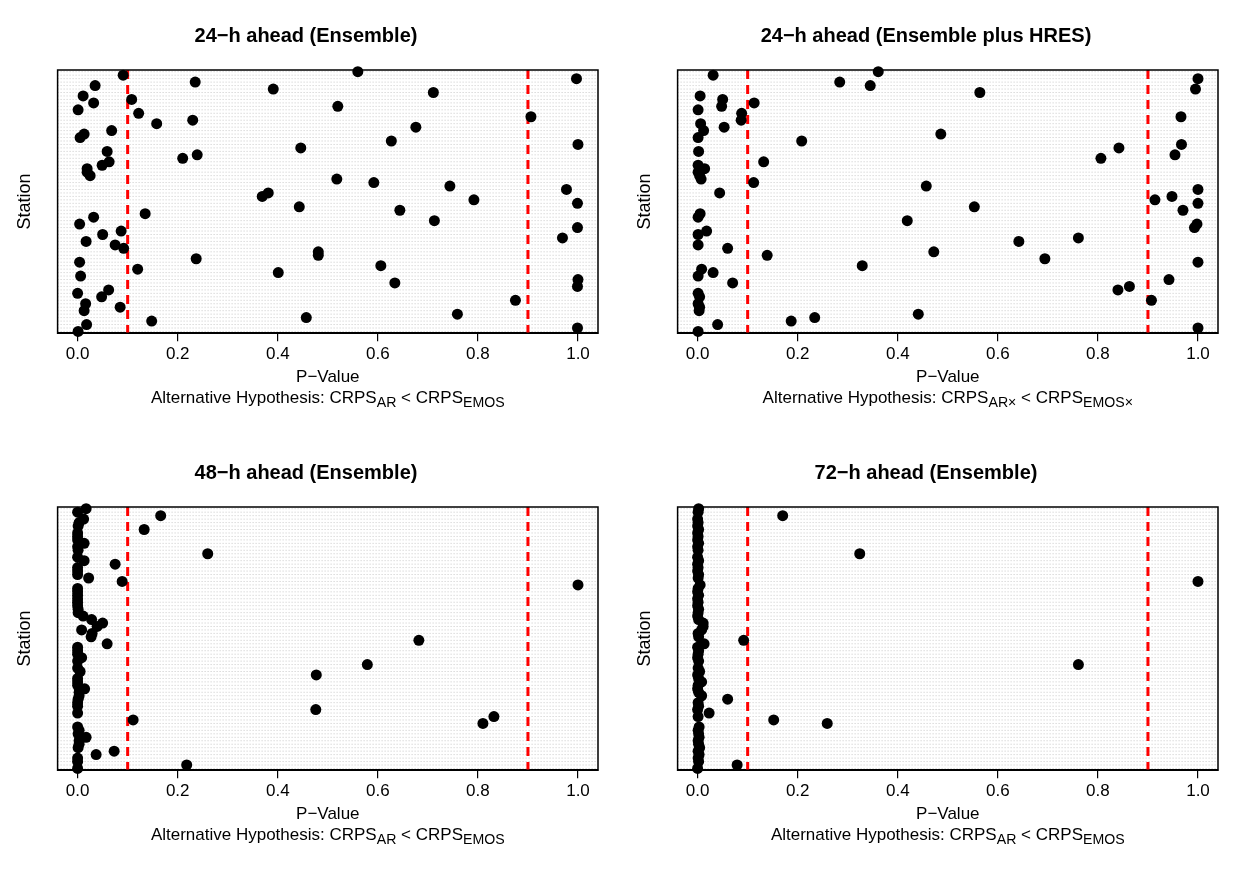 This screenshot has height=873, width=1240. I want to click on text: Alternative Hypothesis: CRPS$_{AR×}$ < CRPS$_{EMOS×}$, so click(947, 399).